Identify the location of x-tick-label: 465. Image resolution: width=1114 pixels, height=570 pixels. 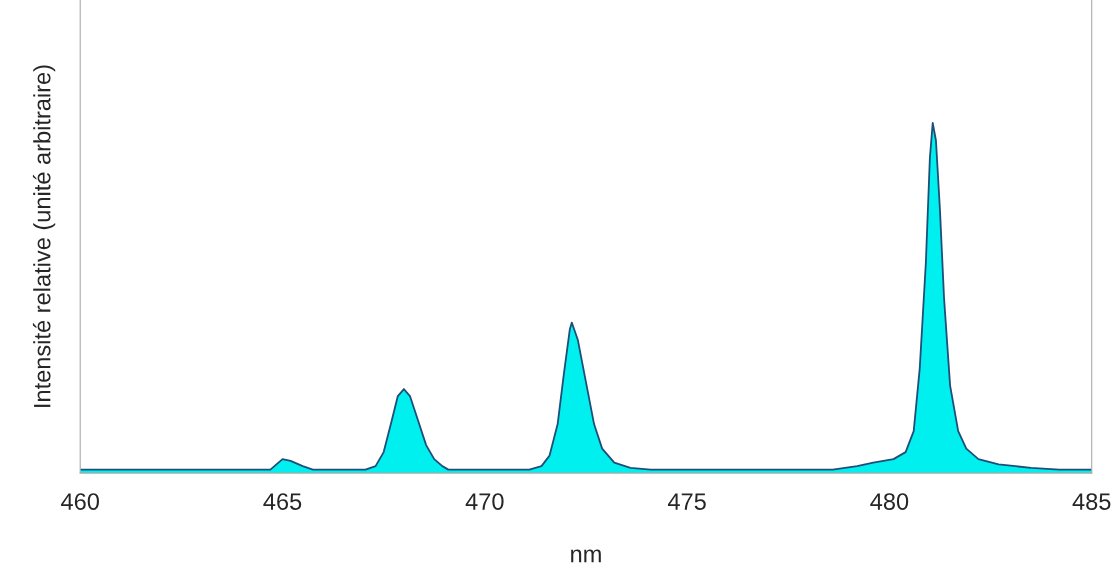
(282, 501).